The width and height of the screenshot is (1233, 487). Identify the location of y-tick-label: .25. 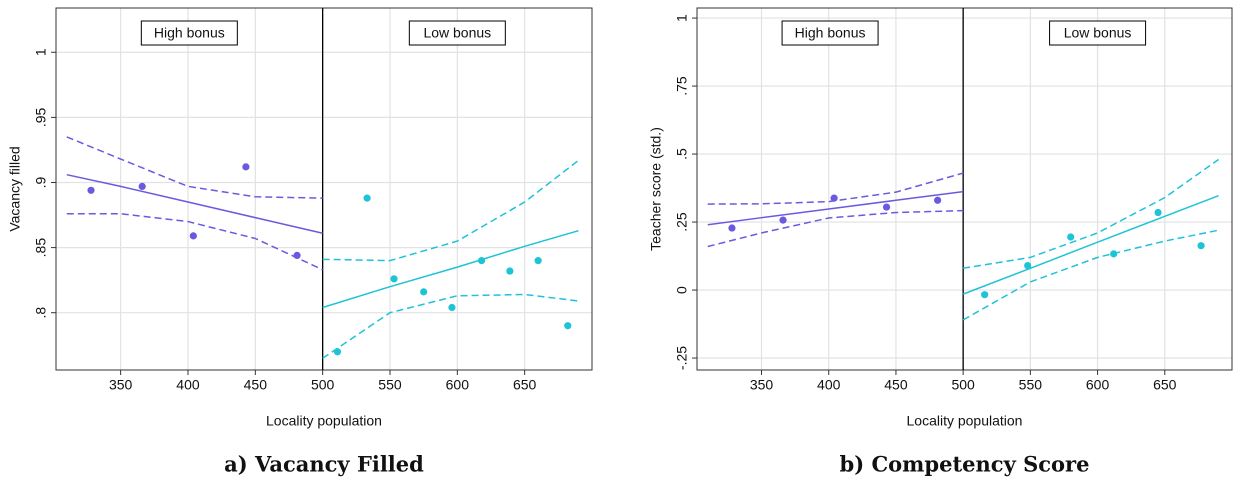
(682, 222).